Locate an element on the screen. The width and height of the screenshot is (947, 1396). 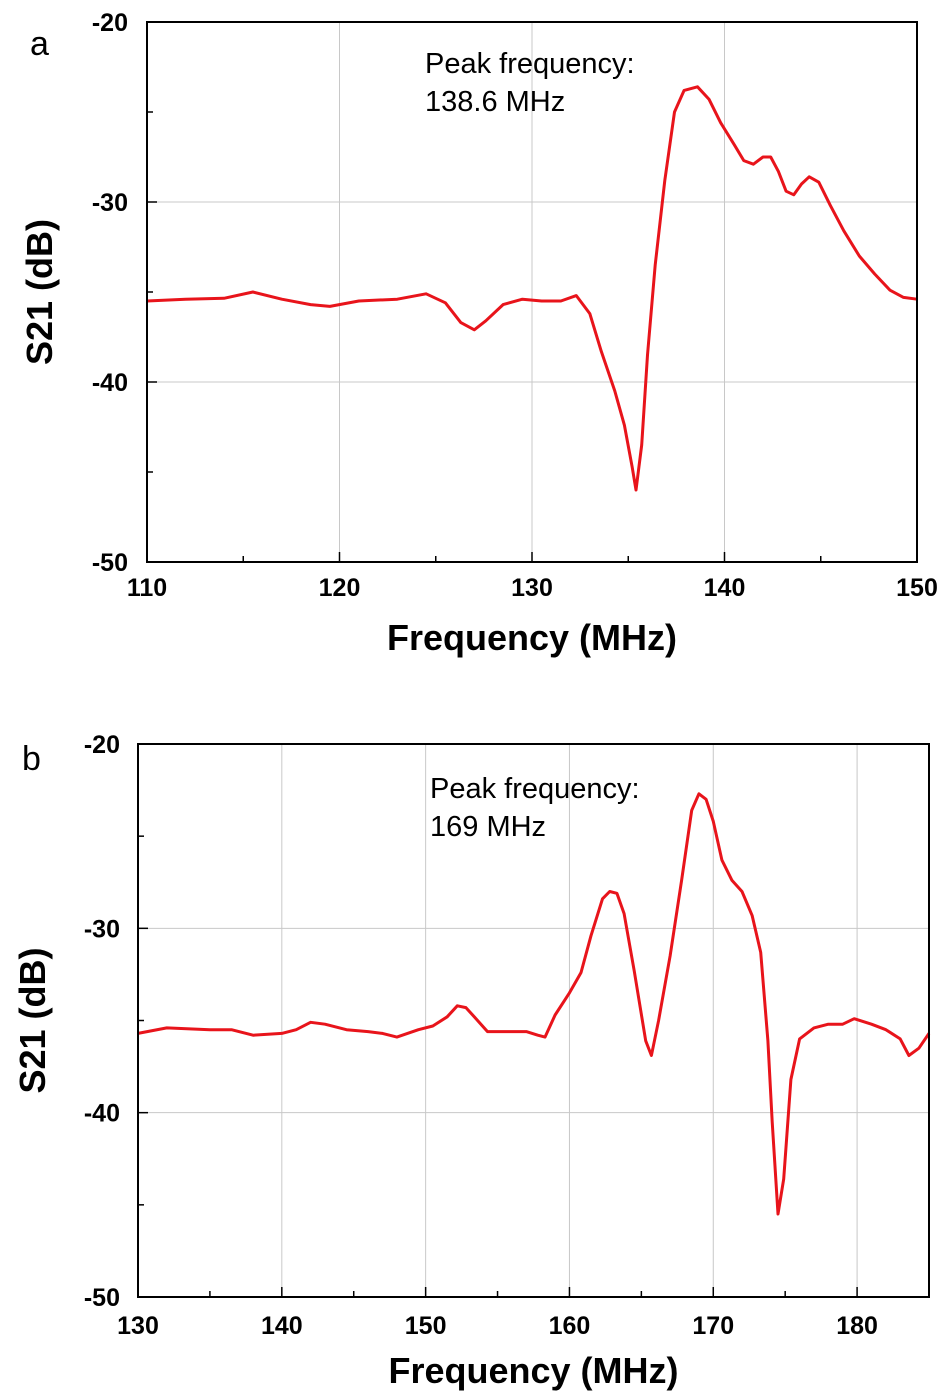
x-tick-label: 110 is located at coordinates (147, 588).